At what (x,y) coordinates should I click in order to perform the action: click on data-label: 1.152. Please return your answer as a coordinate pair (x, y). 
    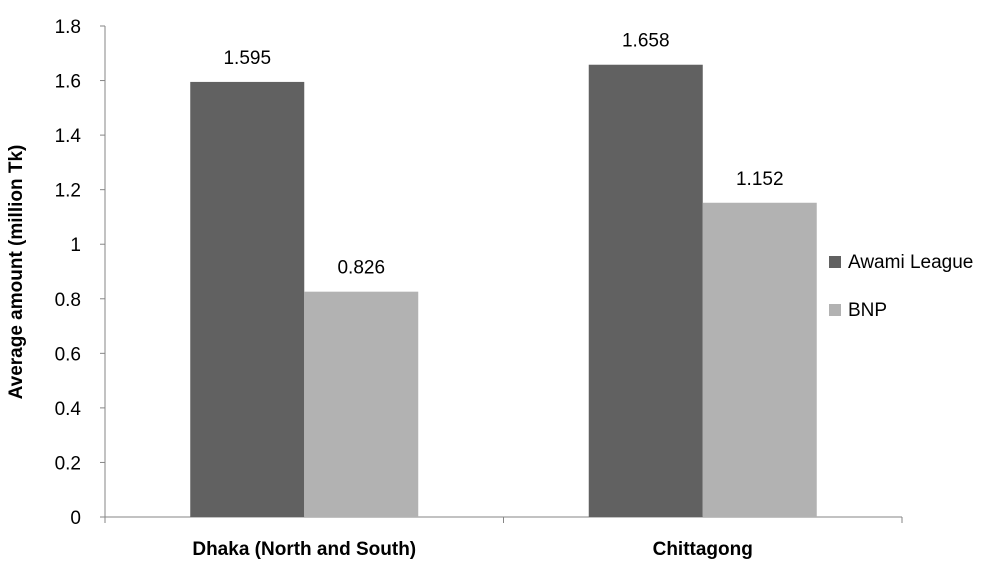
    Looking at the image, I should click on (760, 179).